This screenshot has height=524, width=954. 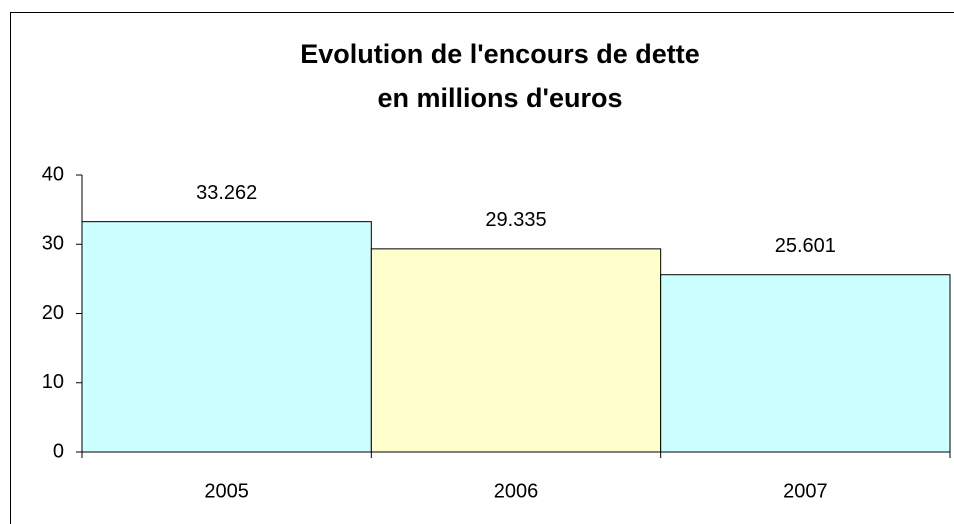 What do you see at coordinates (500, 98) in the screenshot?
I see `chart-title: en millions d'euros` at bounding box center [500, 98].